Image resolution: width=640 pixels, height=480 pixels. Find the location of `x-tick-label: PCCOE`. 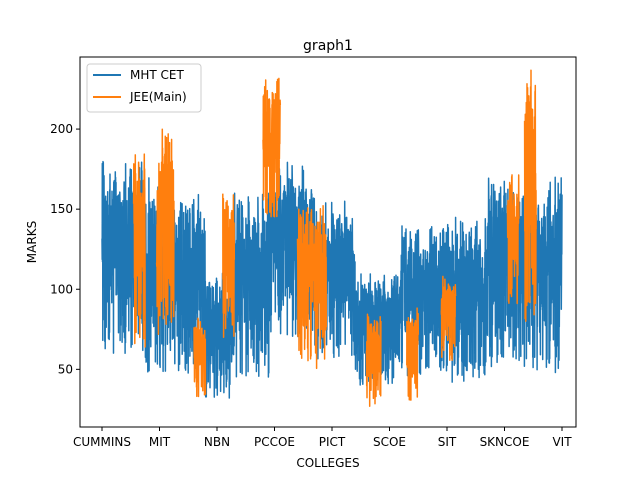

x-tick-label: PCCOE is located at coordinates (274, 442).